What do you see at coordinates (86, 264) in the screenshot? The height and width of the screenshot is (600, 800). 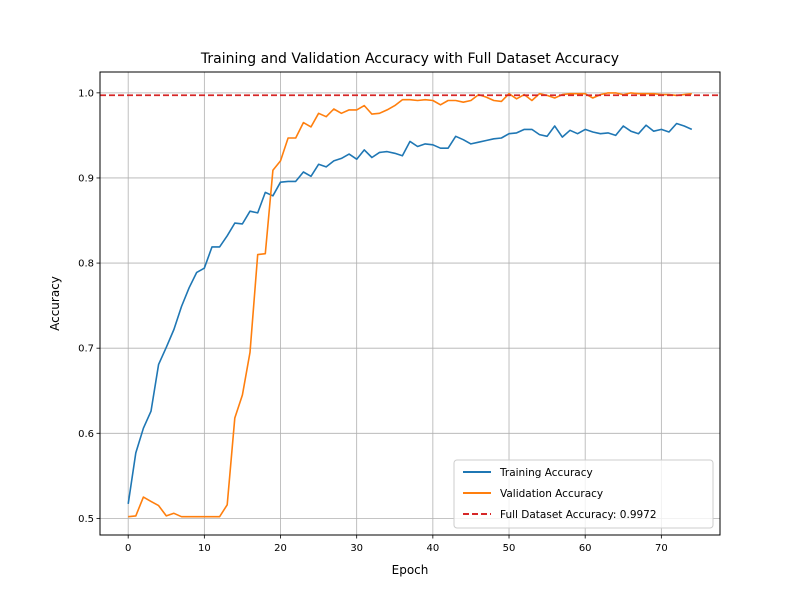 I see `y-tick-label: 0.8` at bounding box center [86, 264].